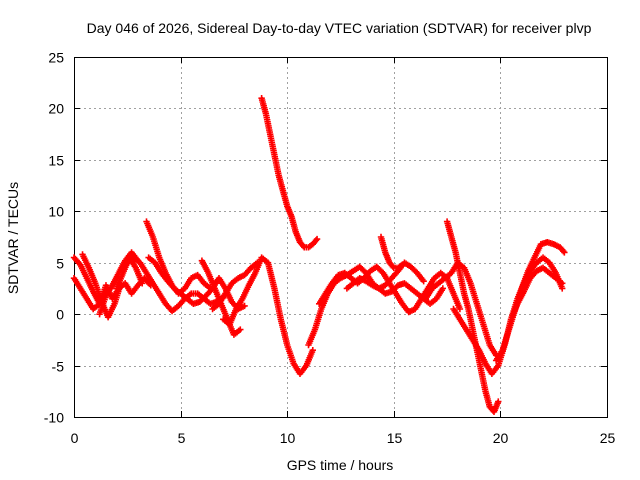 This screenshot has height=480, width=640. Describe the element at coordinates (56, 161) in the screenshot. I see `y-tick-label: 15` at that location.